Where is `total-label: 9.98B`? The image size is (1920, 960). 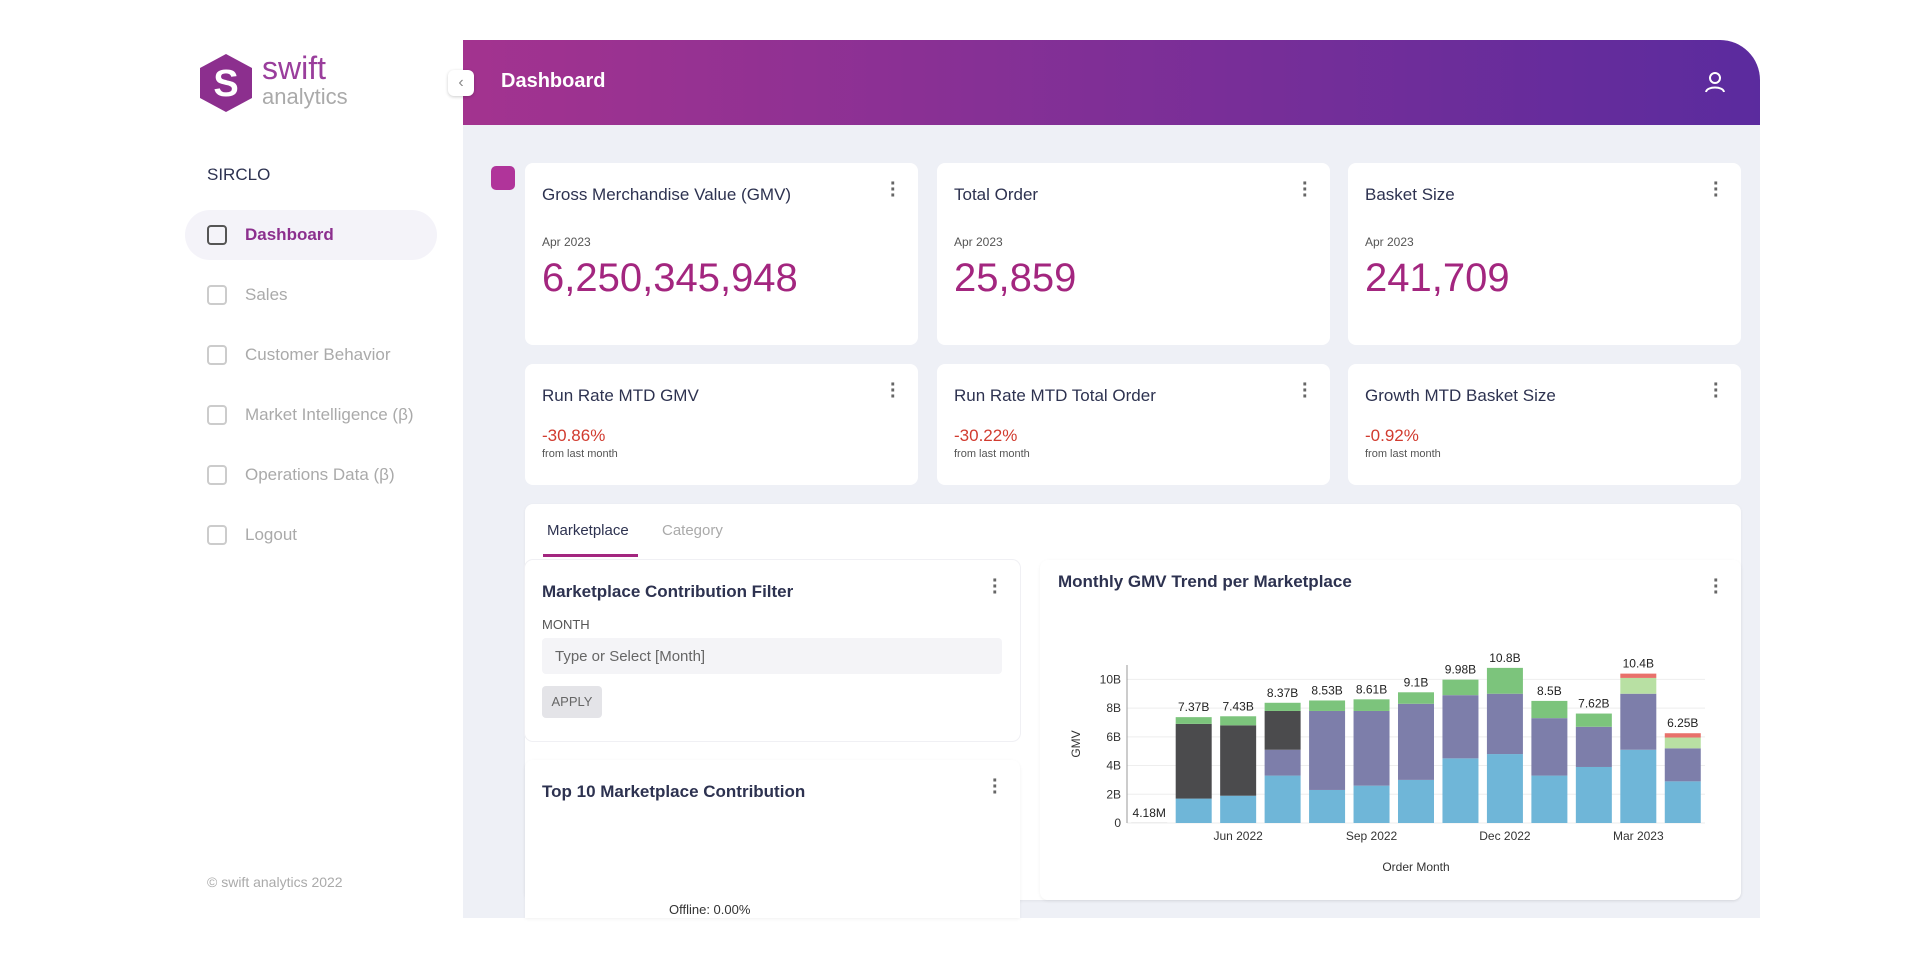 total-label: 9.98B is located at coordinates (1460, 670).